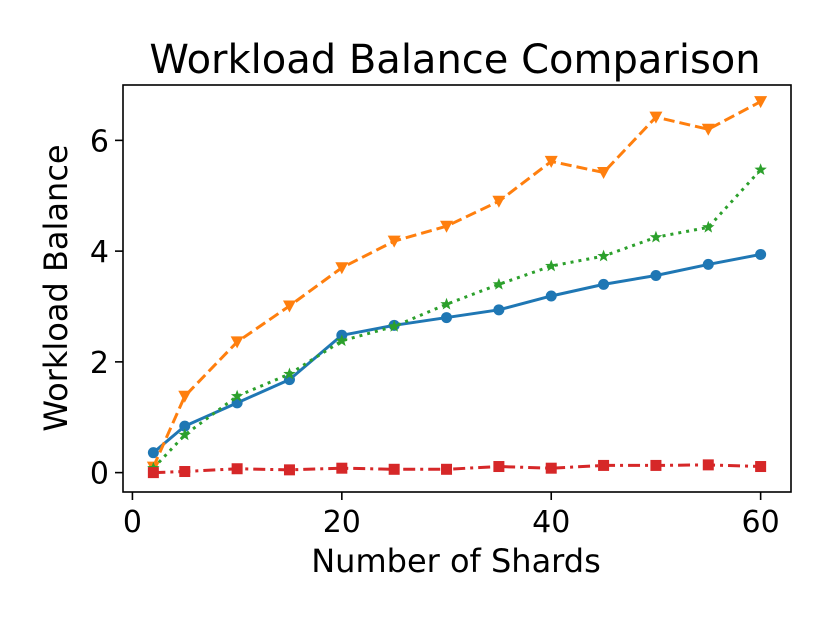 Image resolution: width=830 pixels, height=623 pixels. Describe the element at coordinates (99, 363) in the screenshot. I see `y-tick-label: 2` at that location.